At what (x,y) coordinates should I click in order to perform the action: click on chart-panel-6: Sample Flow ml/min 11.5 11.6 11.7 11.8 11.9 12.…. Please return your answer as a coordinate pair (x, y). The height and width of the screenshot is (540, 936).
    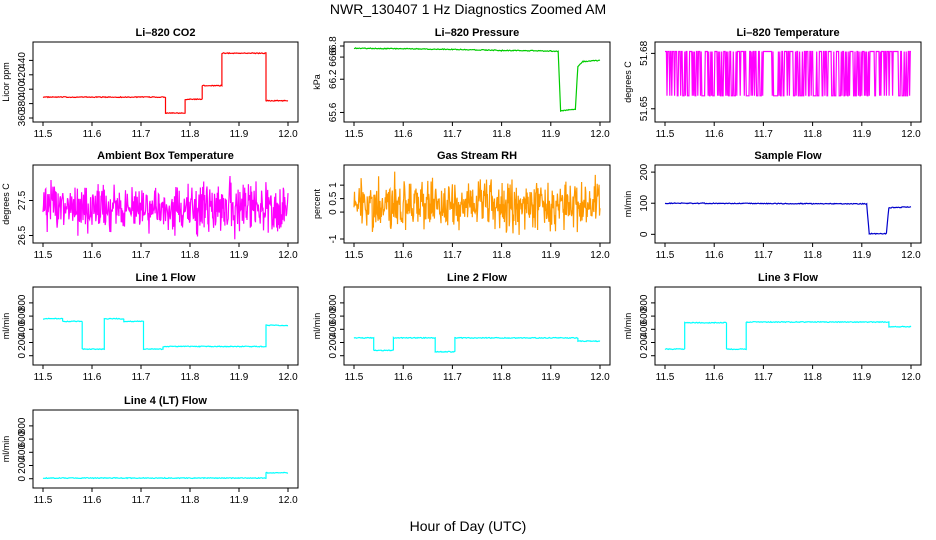
    Looking at the image, I should click on (772, 205).